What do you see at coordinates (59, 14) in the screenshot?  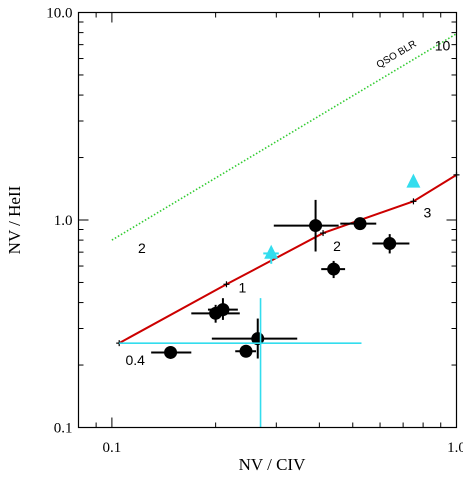 I see `y-tick-label: 10.0` at bounding box center [59, 14].